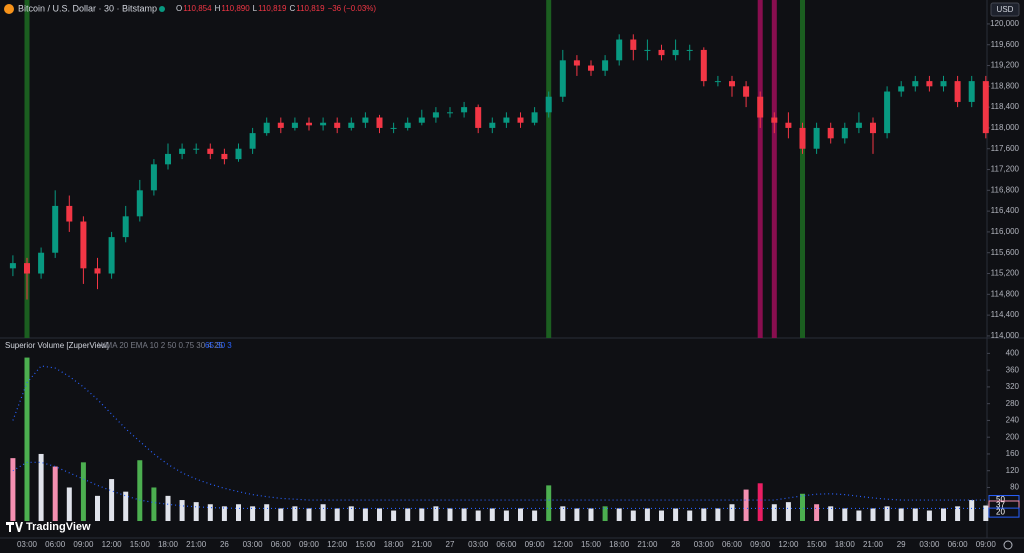 Image resolution: width=1024 pixels, height=553 pixels. What do you see at coordinates (1005, 314) in the screenshot?
I see `y-tick-label: 114,400` at bounding box center [1005, 314].